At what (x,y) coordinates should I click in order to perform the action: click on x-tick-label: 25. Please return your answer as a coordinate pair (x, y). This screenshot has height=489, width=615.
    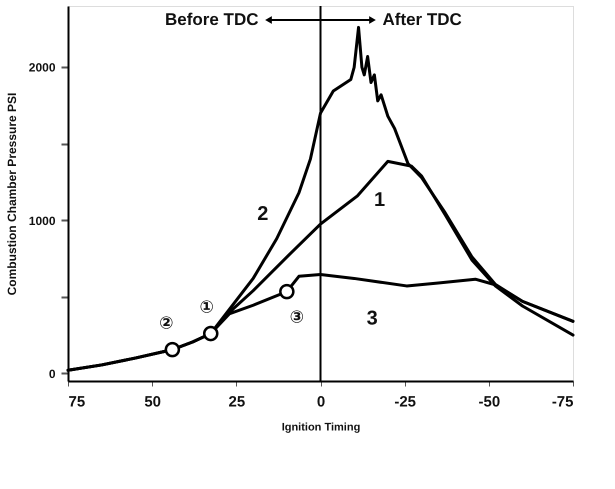
    Looking at the image, I should click on (237, 402).